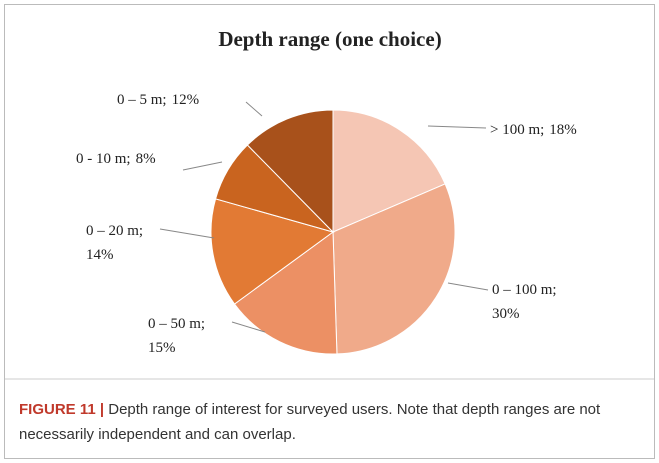 This screenshot has height=463, width=659. I want to click on caption-label: FIGURE 11 |, so click(62, 409).